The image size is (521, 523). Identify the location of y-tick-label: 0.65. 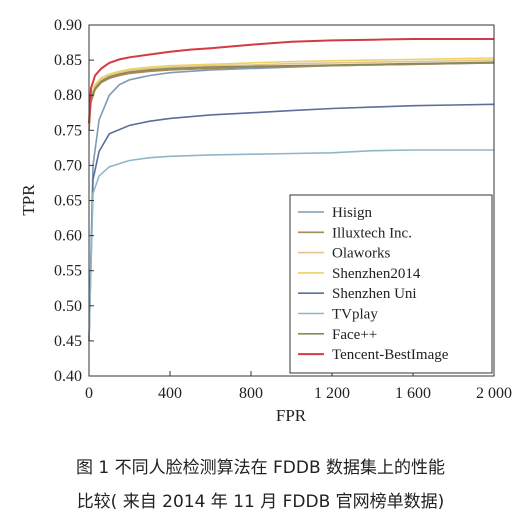
(68, 201).